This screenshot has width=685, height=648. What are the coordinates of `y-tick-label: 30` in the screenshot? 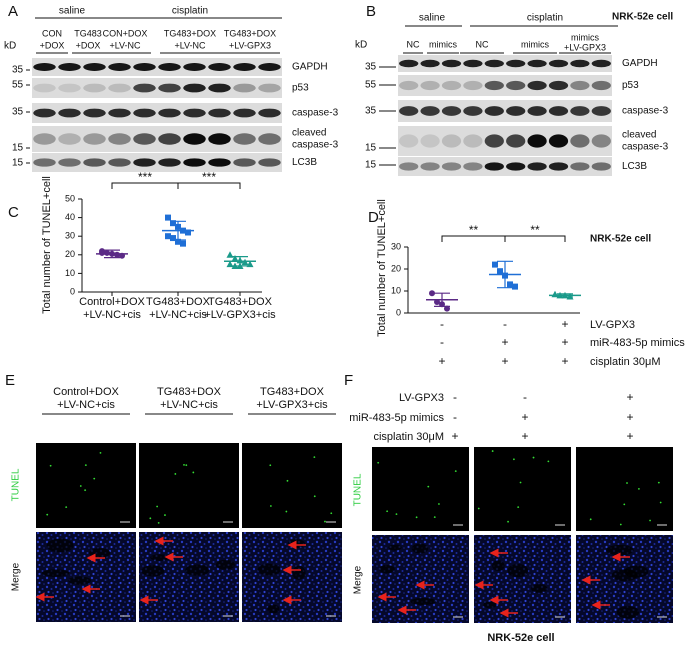 It's located at (70, 236).